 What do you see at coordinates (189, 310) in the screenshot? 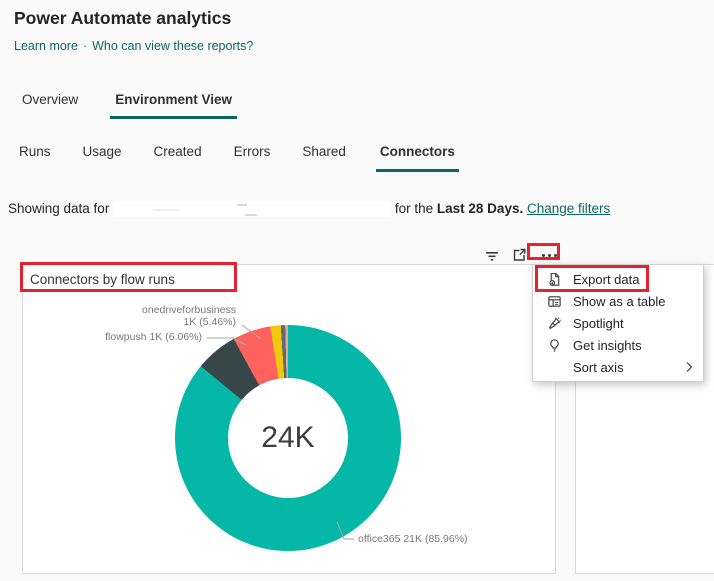
I see `callout-line: onedriveforbusiness` at bounding box center [189, 310].